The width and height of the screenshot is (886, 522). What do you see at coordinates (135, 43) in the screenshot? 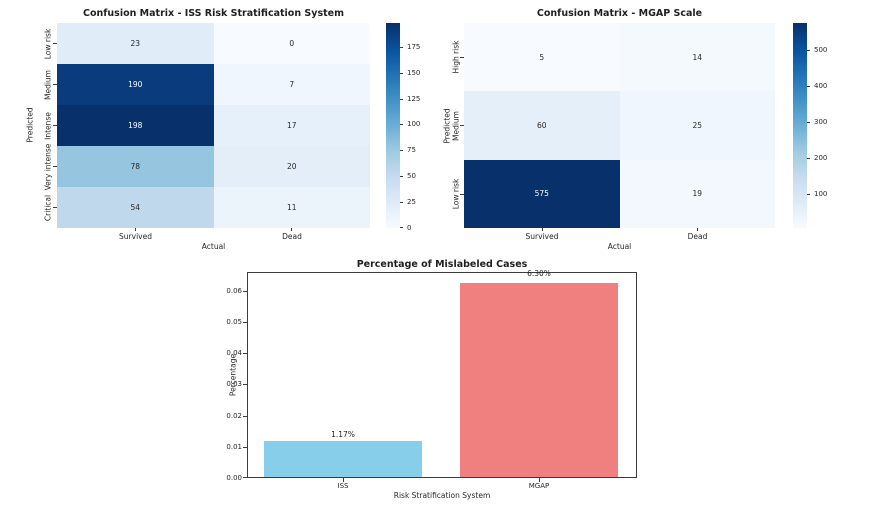
I see `iss-cell-lowrisk-survived: 23` at bounding box center [135, 43].